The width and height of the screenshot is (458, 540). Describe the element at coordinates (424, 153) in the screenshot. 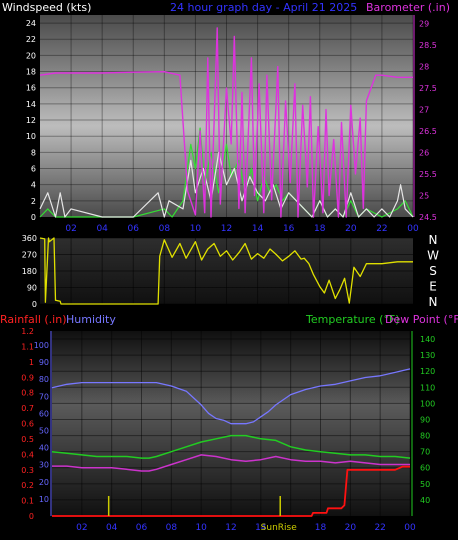

I see `y-right-tick-label: 26` at that location.